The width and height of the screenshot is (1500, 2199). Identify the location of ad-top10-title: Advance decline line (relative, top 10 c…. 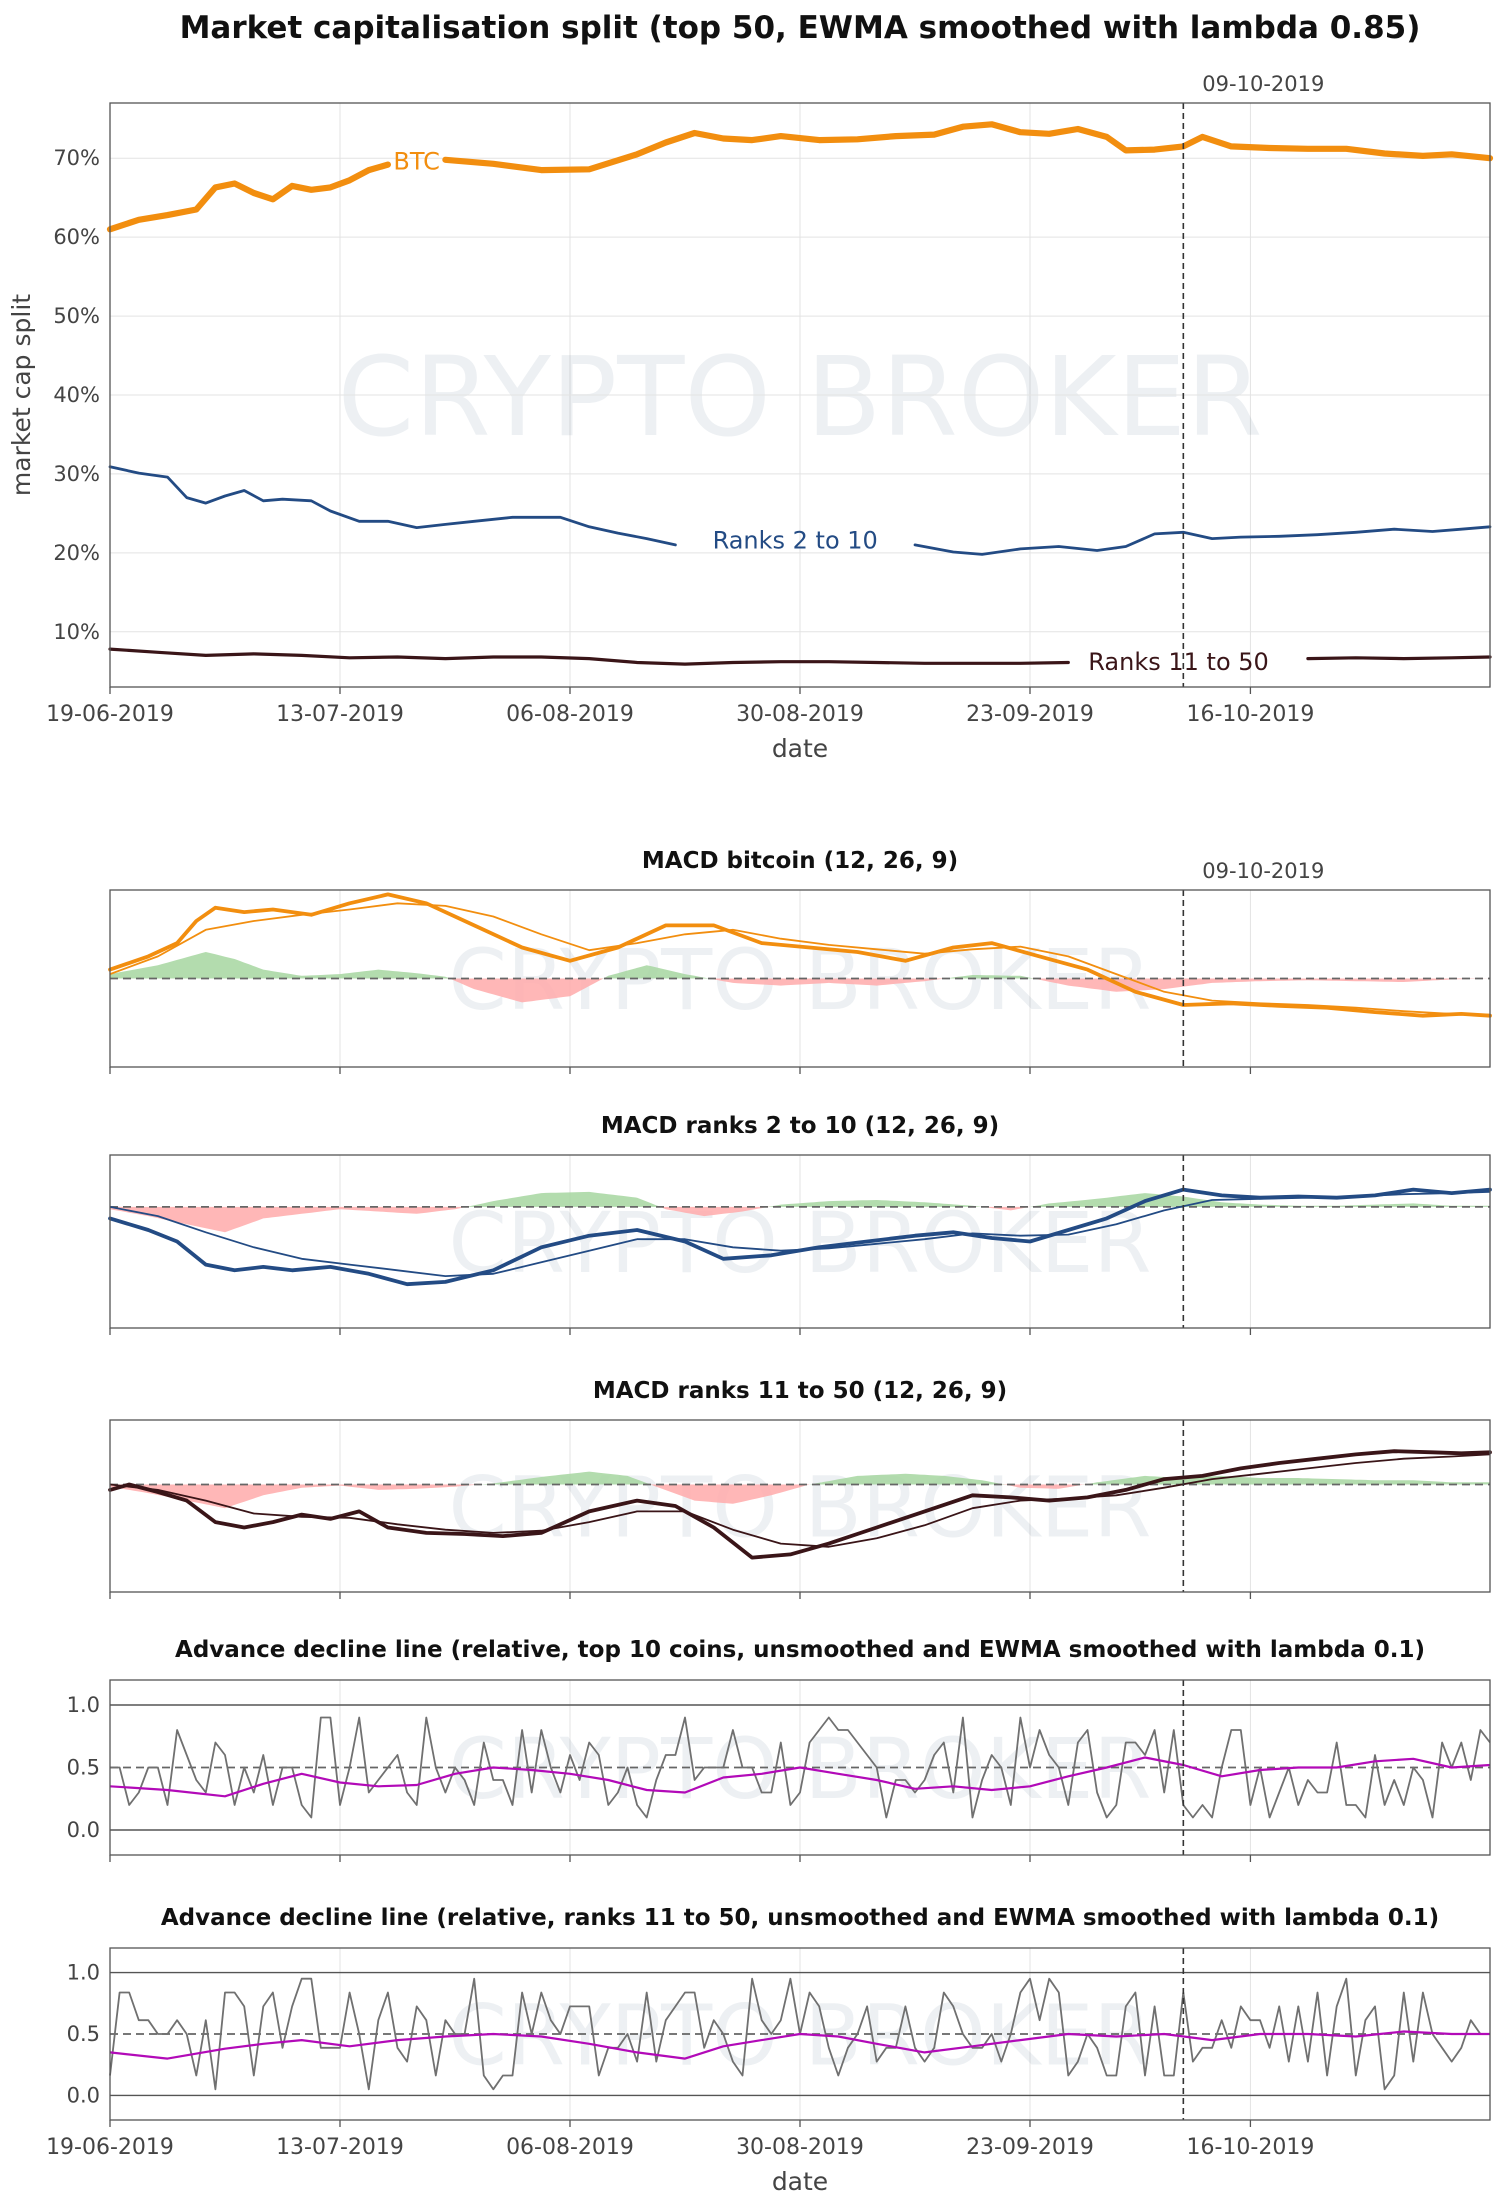
(800, 1650).